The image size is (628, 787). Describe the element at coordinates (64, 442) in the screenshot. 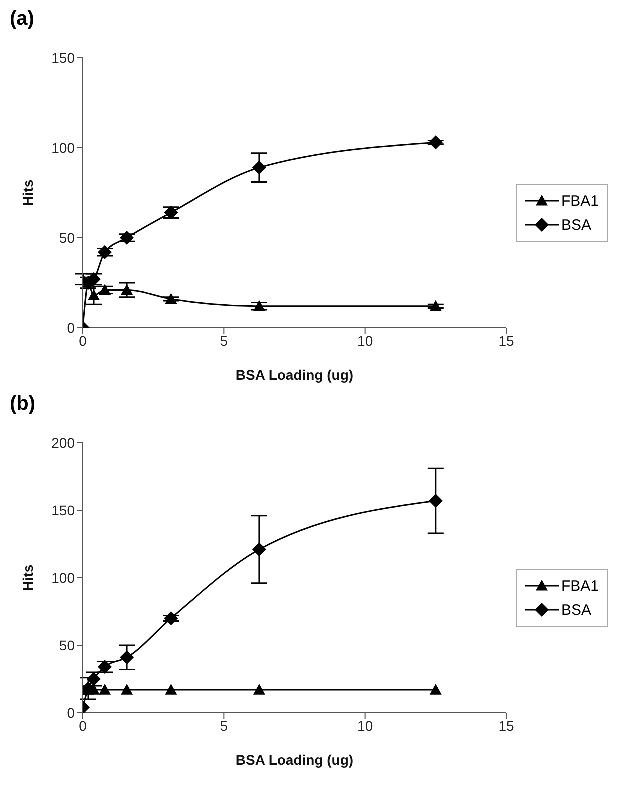

I see `y-tick-label: 200` at that location.